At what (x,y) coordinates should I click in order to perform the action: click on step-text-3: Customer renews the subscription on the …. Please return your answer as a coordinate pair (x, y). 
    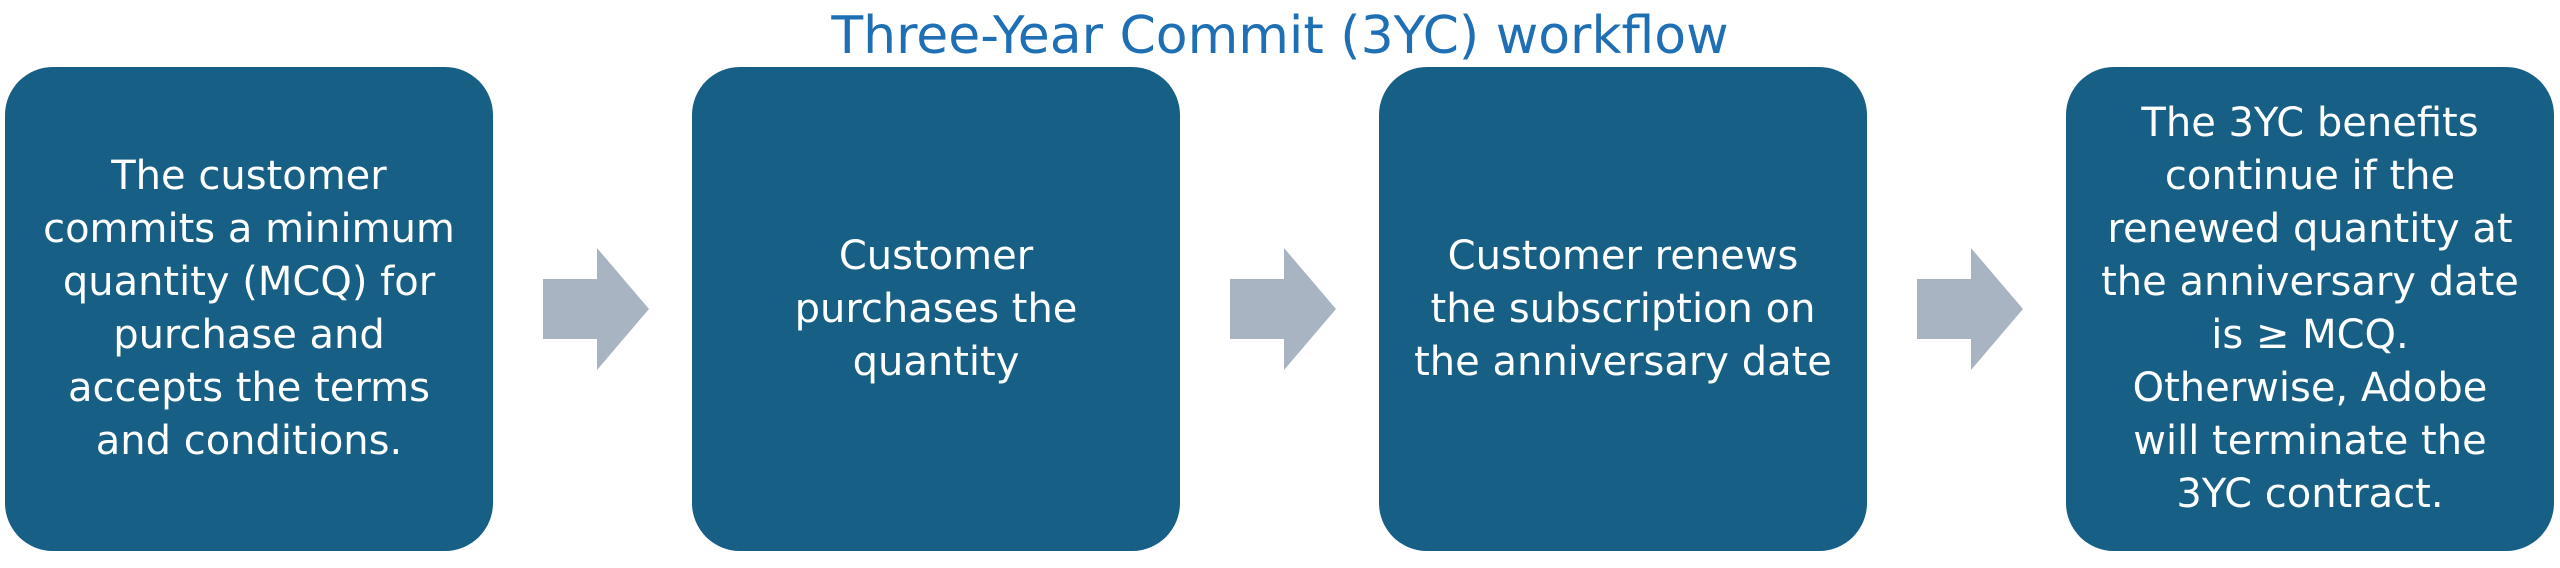
    Looking at the image, I should click on (1623, 308).